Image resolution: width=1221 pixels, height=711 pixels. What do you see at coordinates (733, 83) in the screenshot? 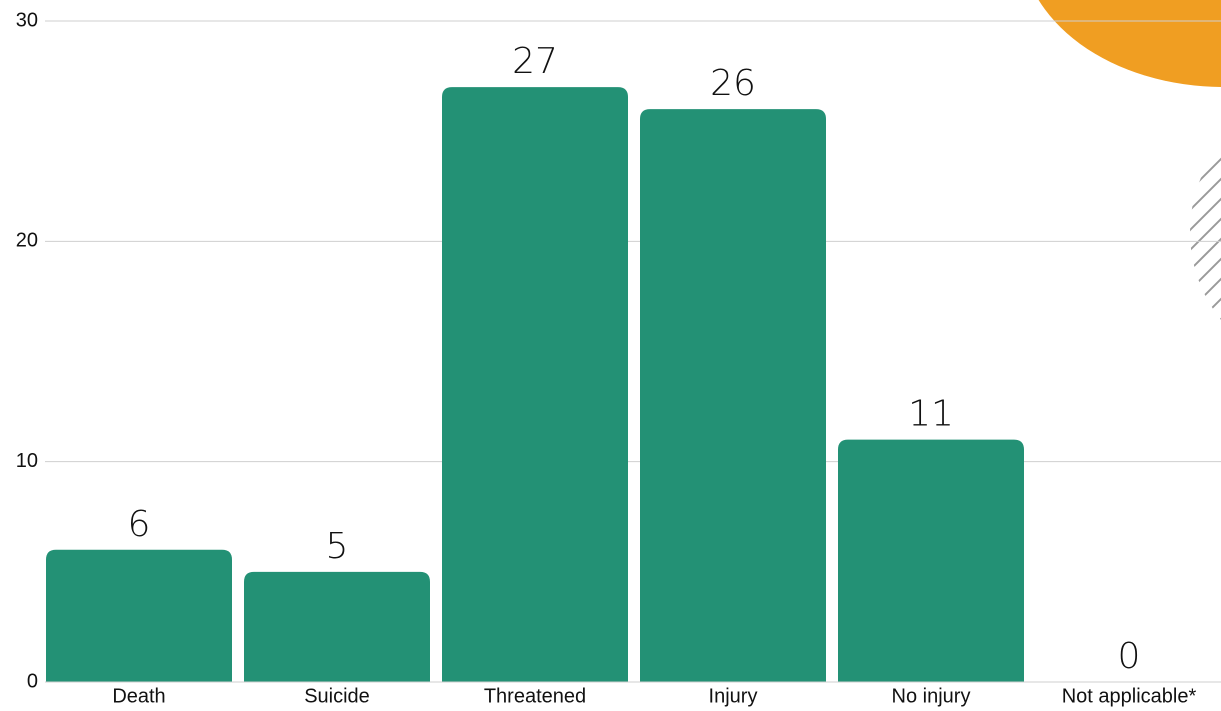
I see `value-label: 26` at bounding box center [733, 83].